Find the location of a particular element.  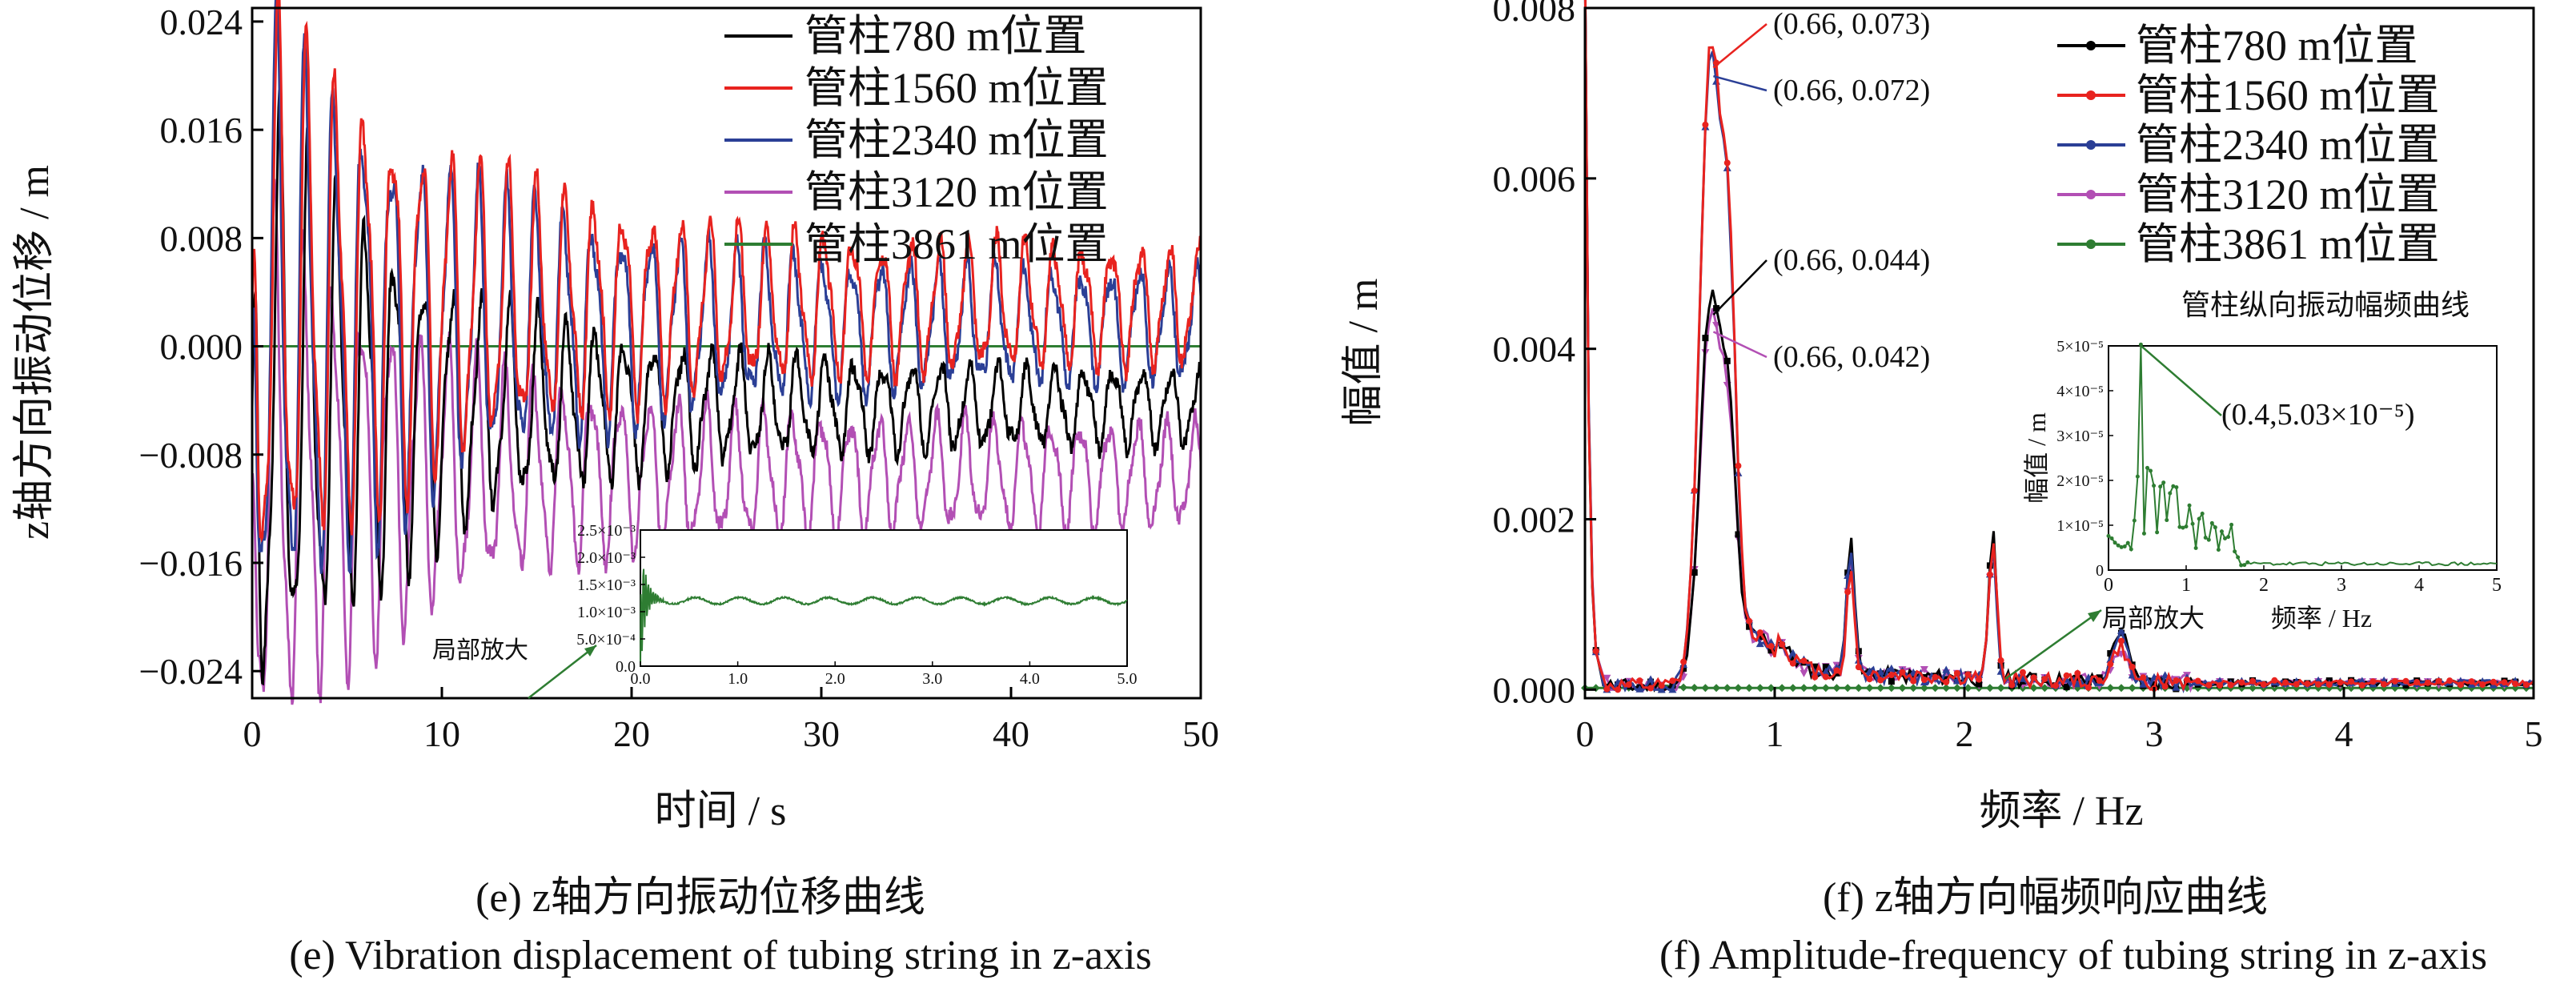

f-inset-frame is located at coordinates (2303, 458).